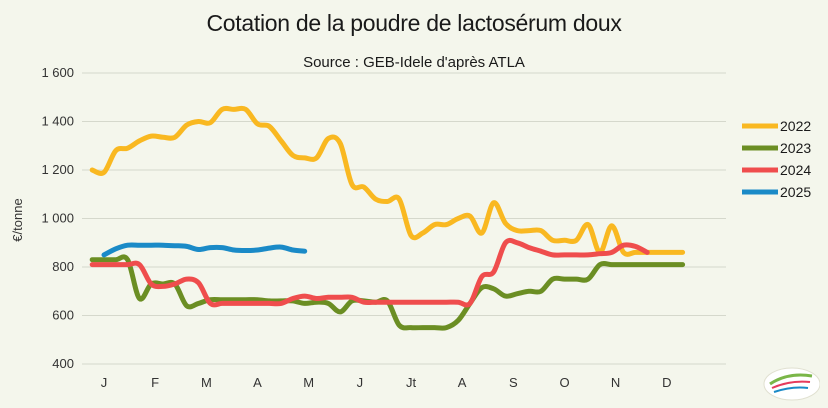 Image resolution: width=828 pixels, height=408 pixels. What do you see at coordinates (57, 72) in the screenshot?
I see `y-tick-label: 1 600` at bounding box center [57, 72].